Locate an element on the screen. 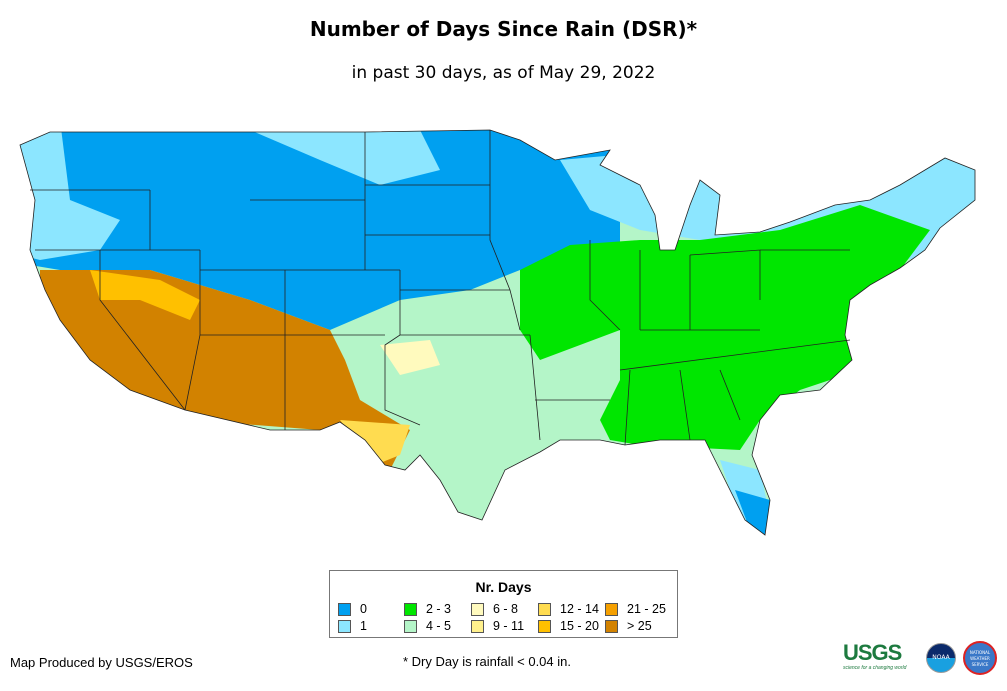  region-12-14-days is located at coordinates (375, 442).